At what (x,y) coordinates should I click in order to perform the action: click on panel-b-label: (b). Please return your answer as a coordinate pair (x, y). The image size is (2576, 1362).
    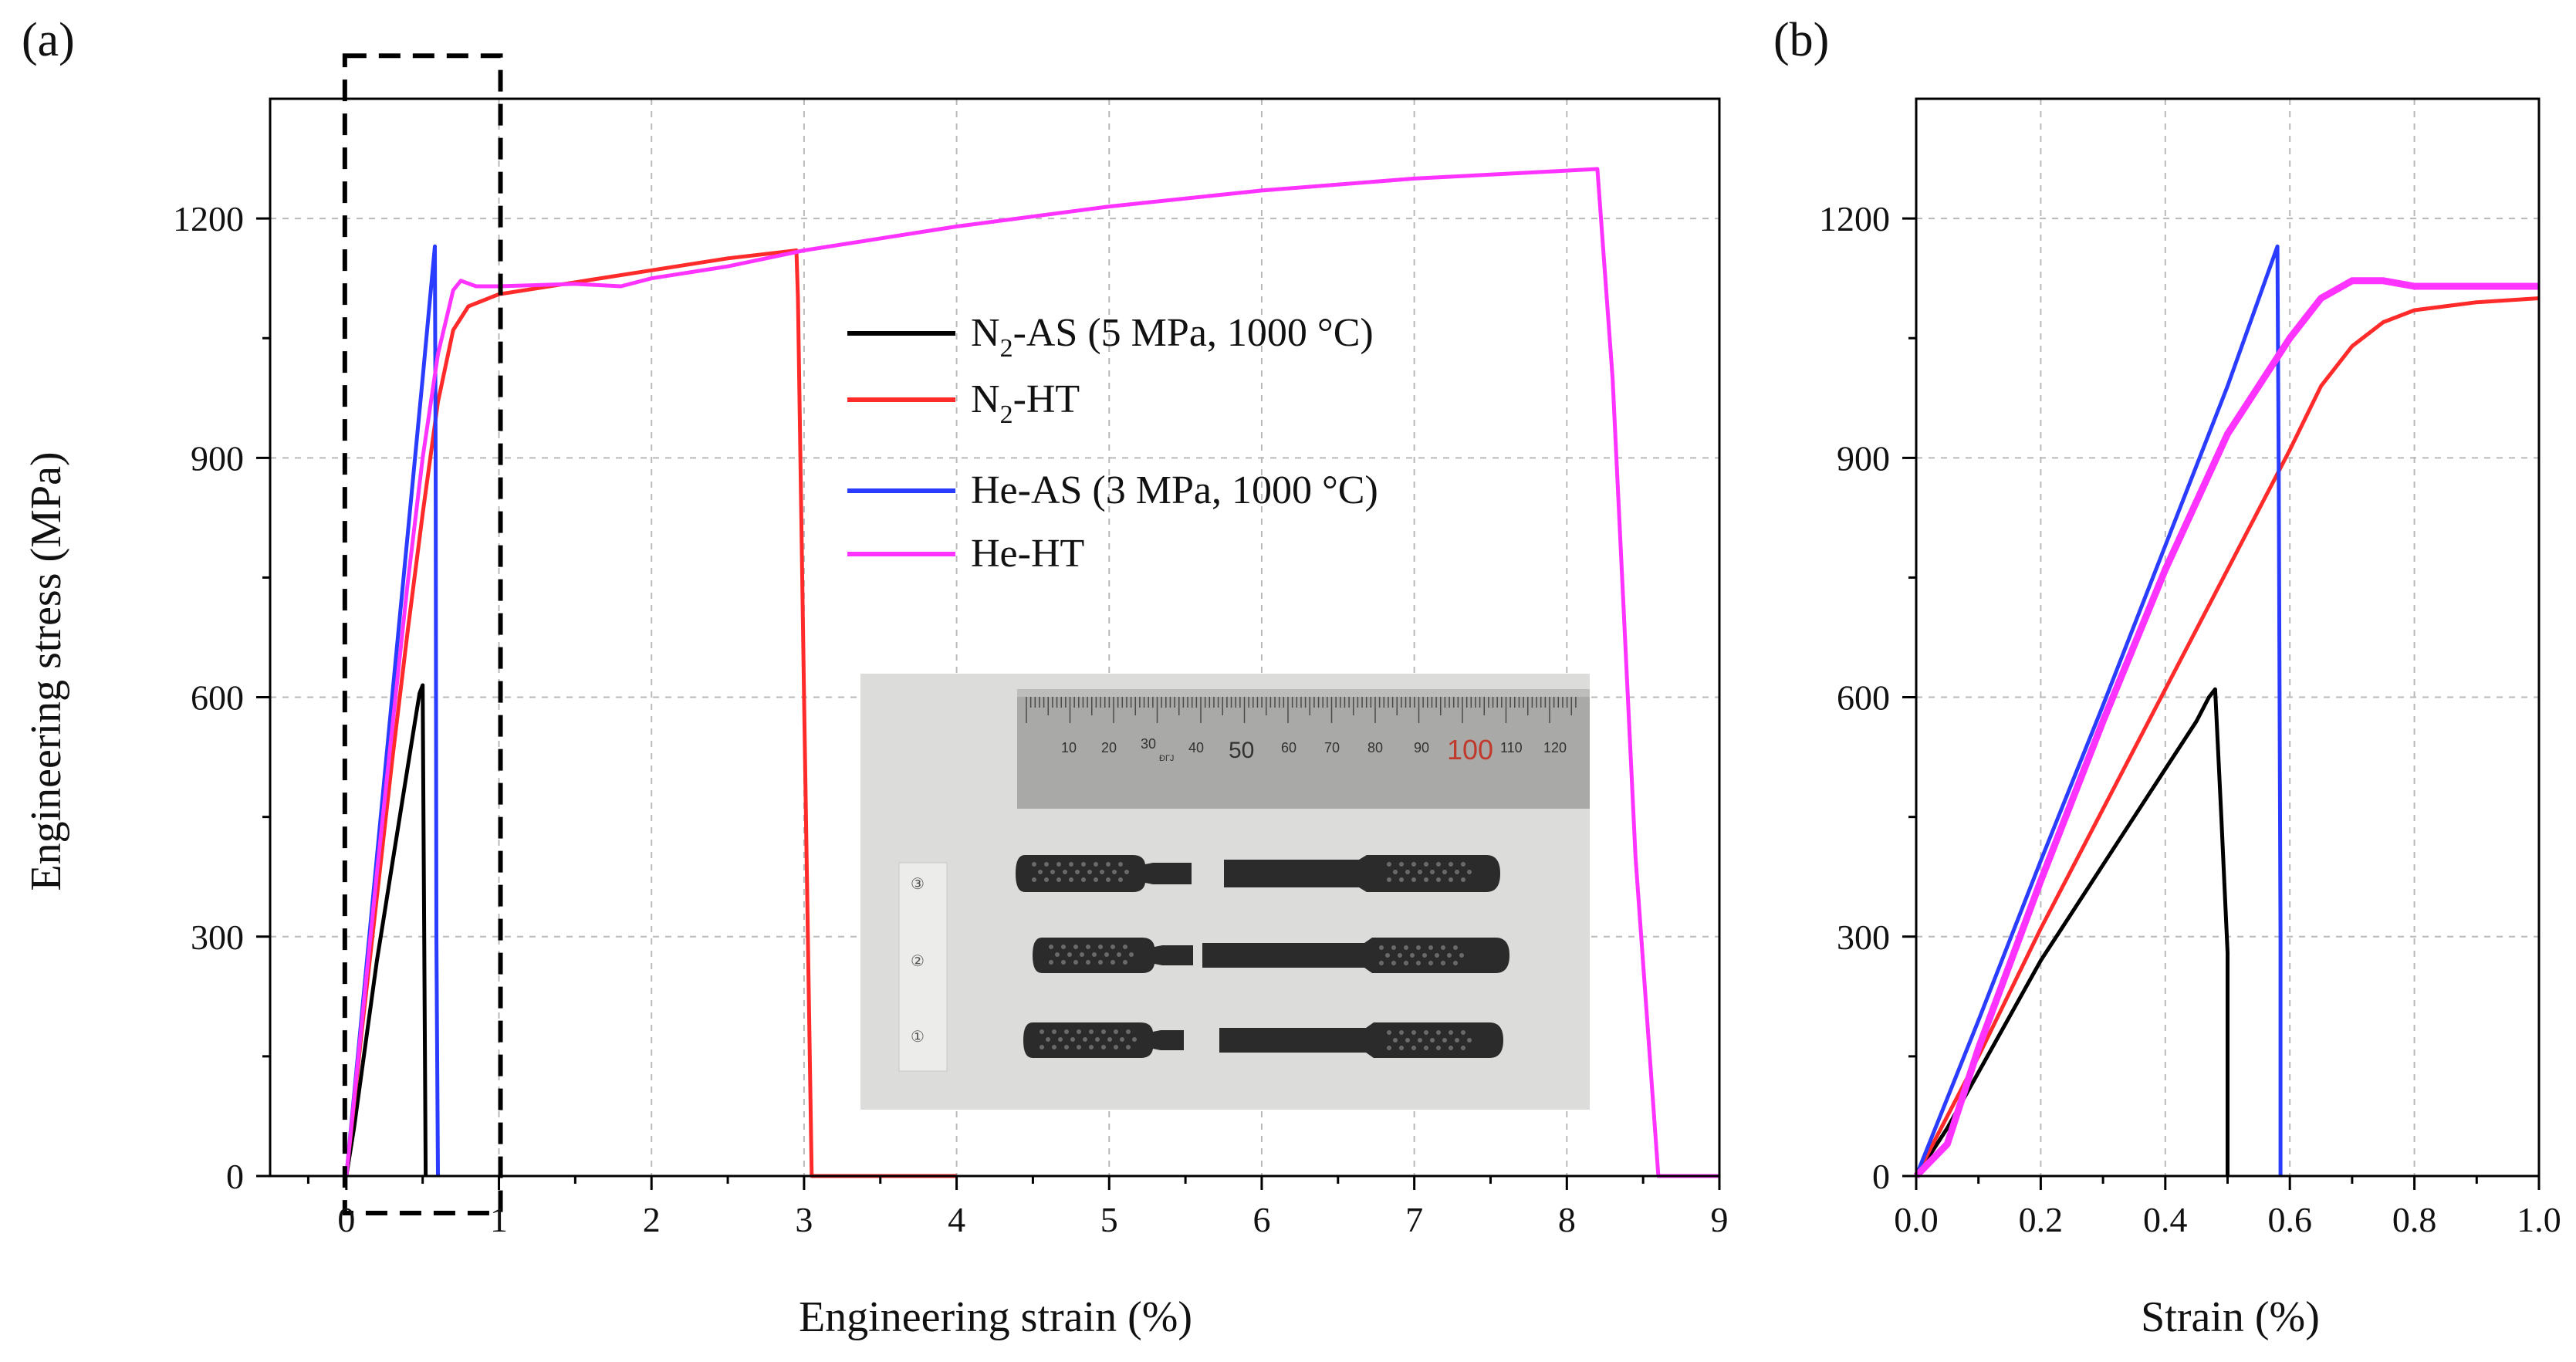
    Looking at the image, I should click on (1801, 40).